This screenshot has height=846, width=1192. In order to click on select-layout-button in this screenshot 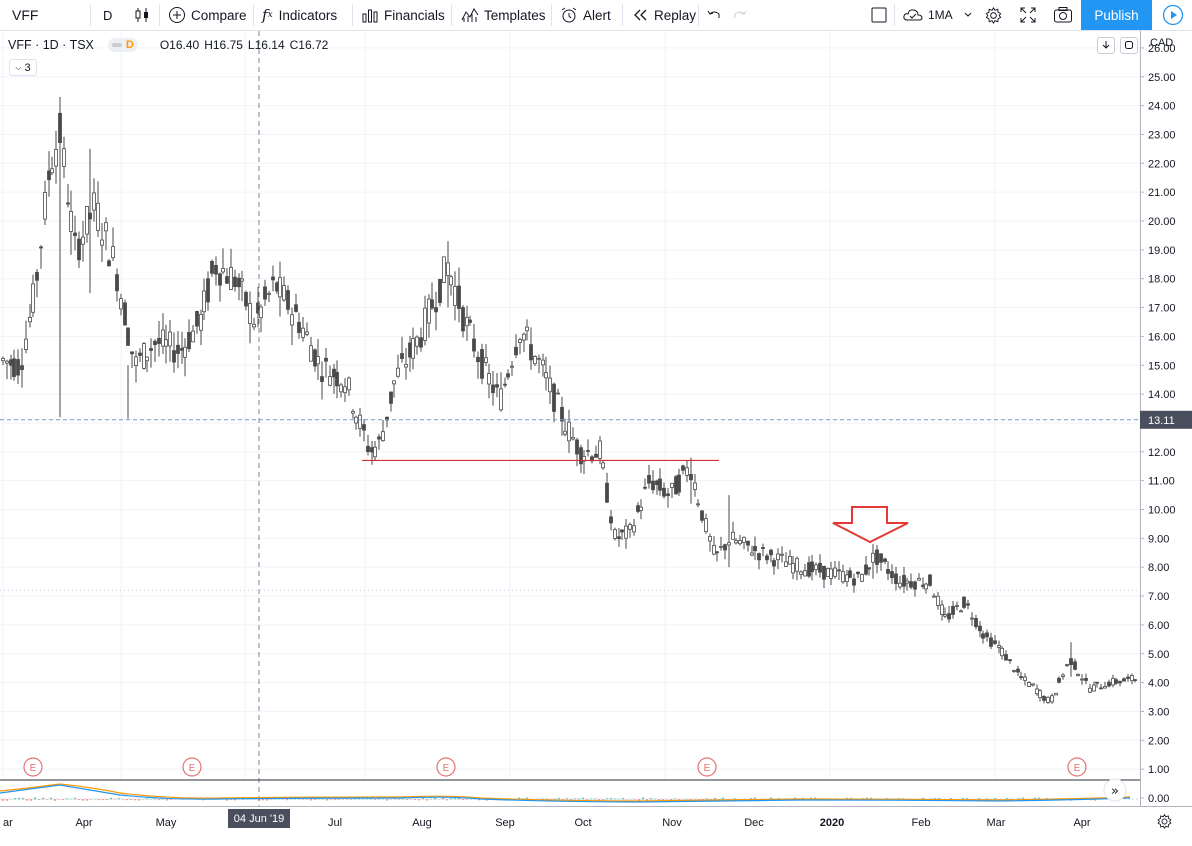, I will do `click(879, 15)`.